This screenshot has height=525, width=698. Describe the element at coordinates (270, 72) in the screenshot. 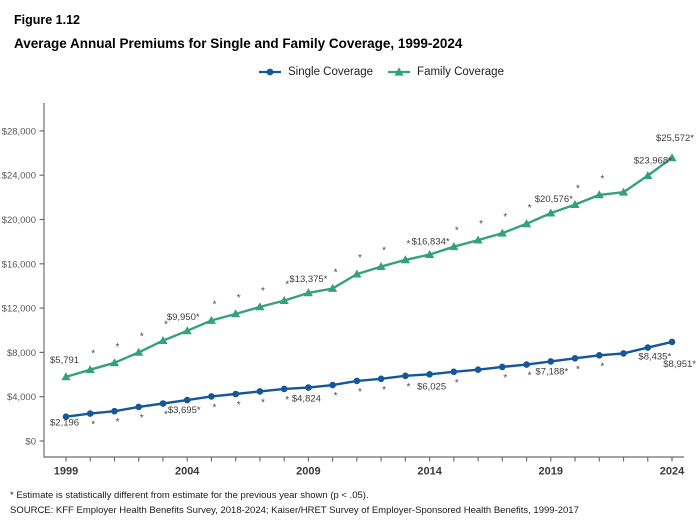

I see `single-coverage-marker-icon` at that location.